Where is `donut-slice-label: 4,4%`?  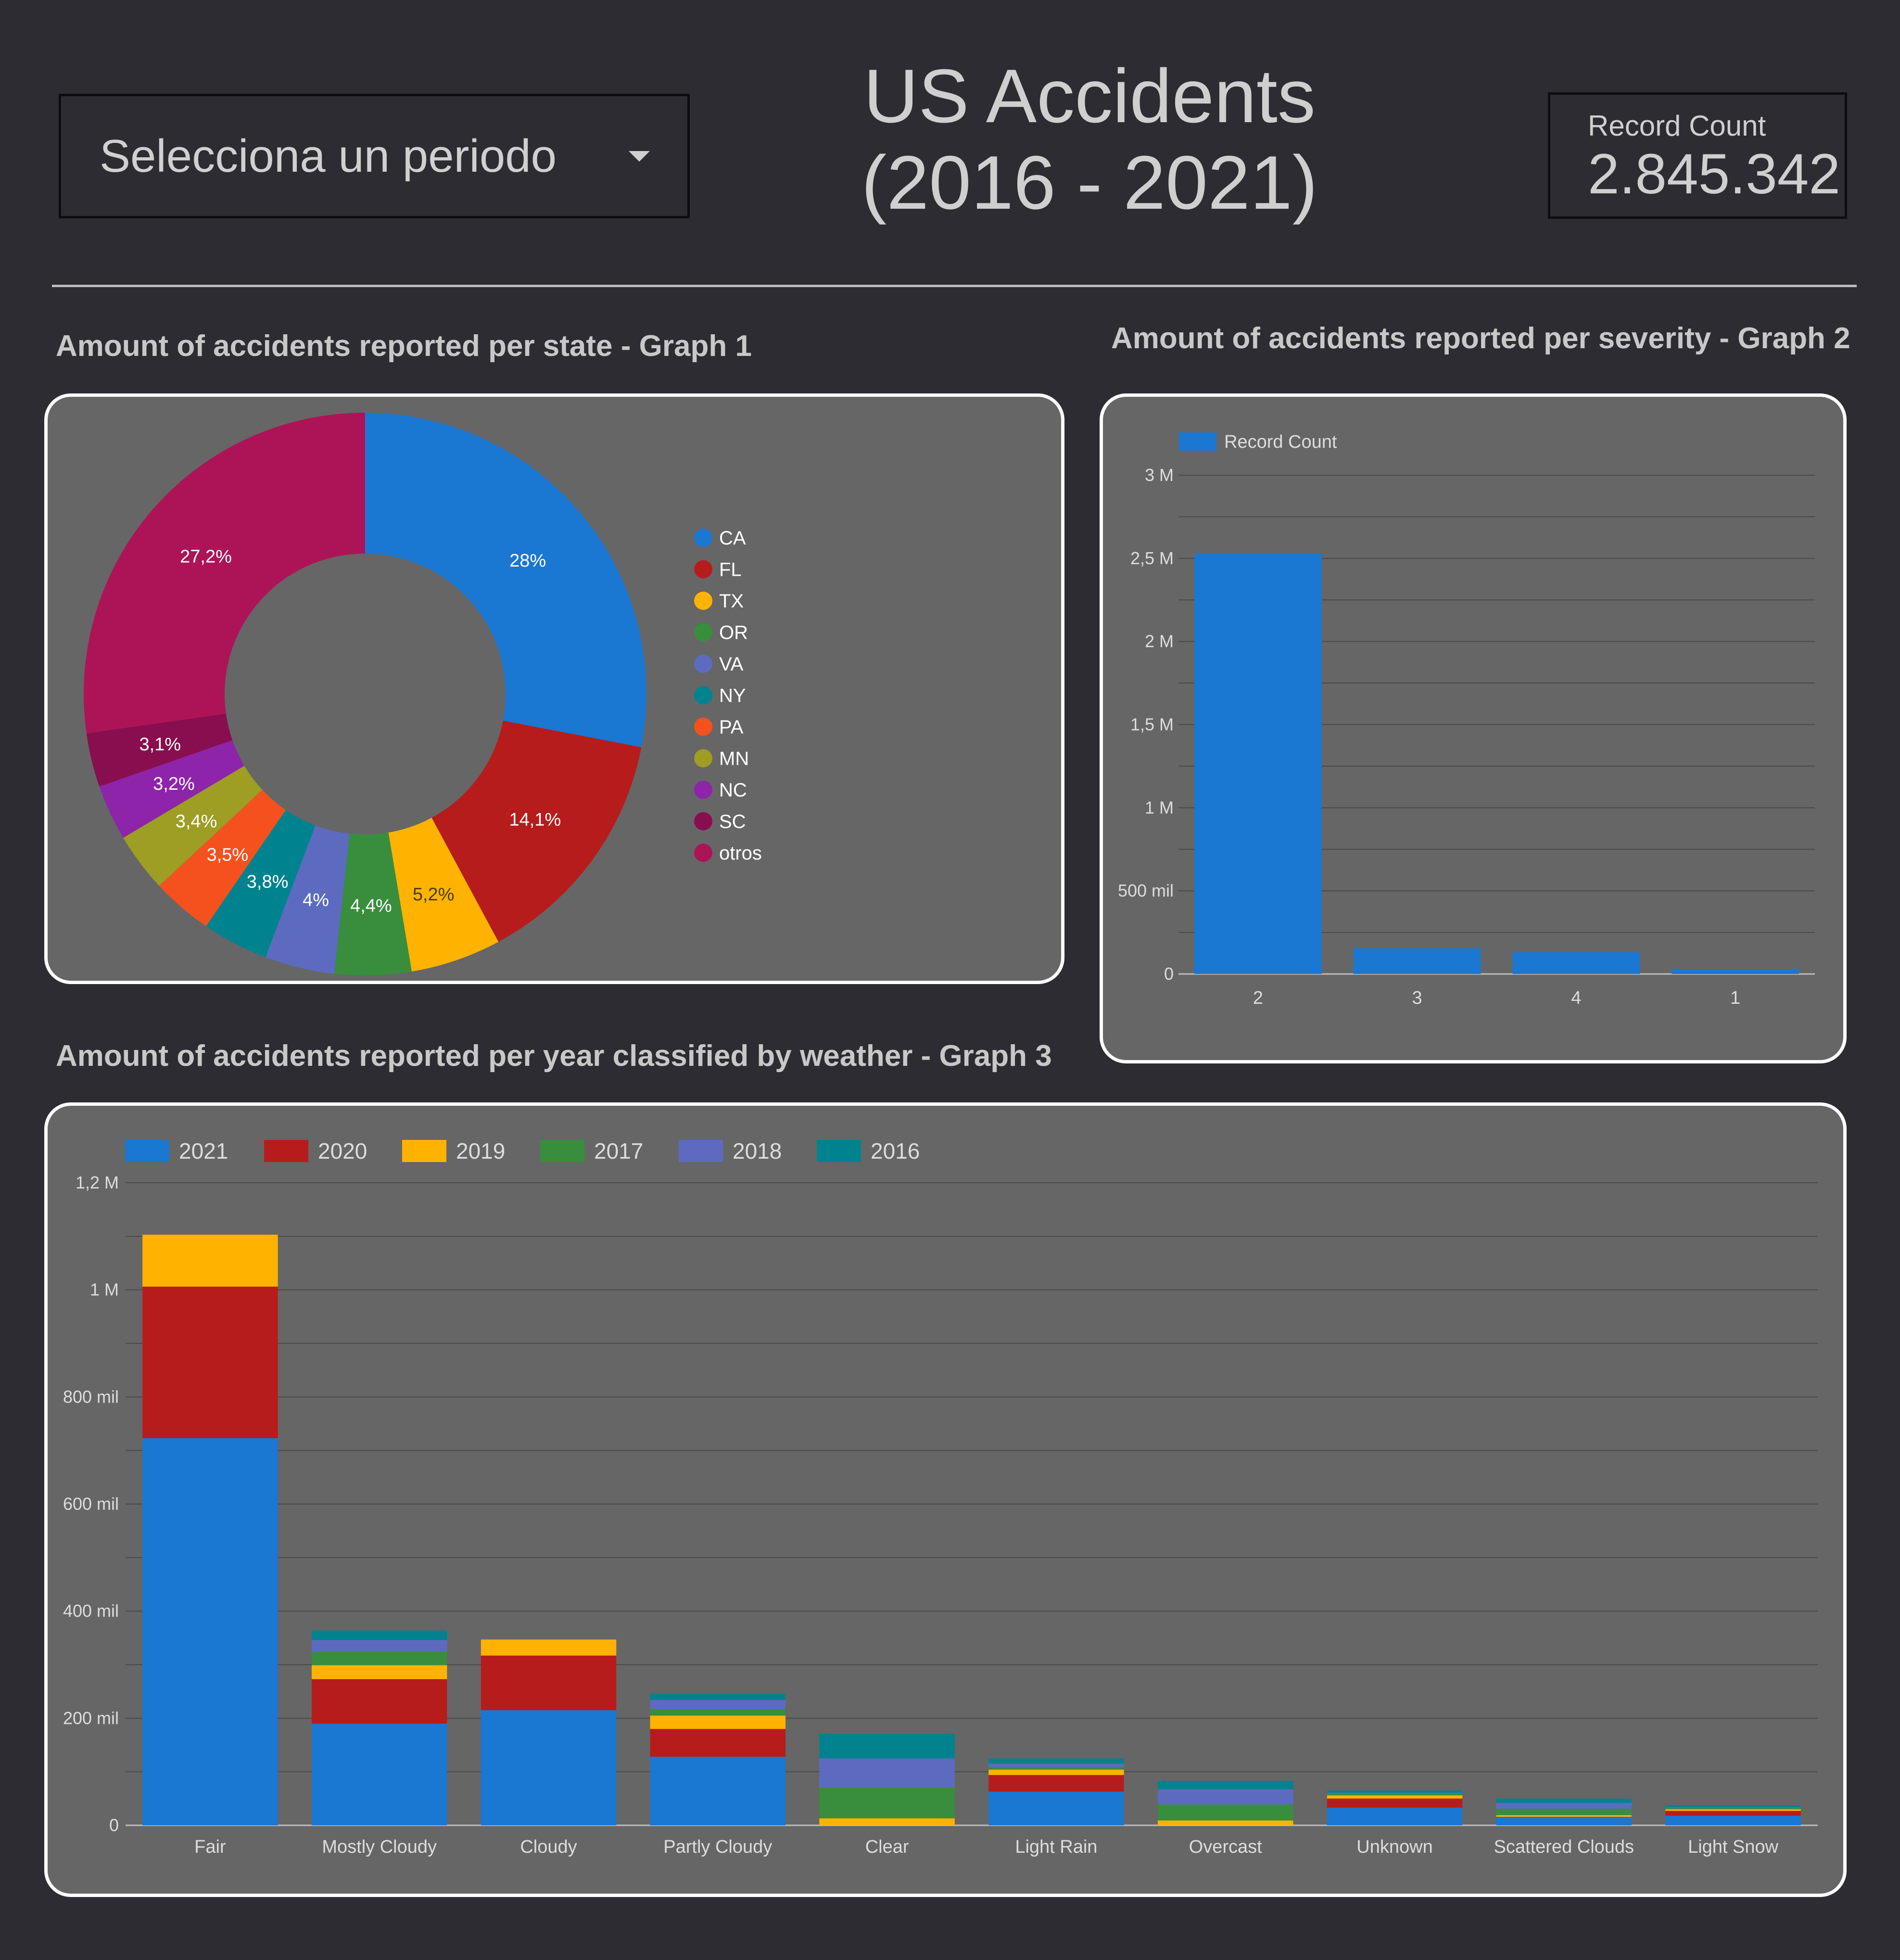 donut-slice-label: 4,4% is located at coordinates (371, 906).